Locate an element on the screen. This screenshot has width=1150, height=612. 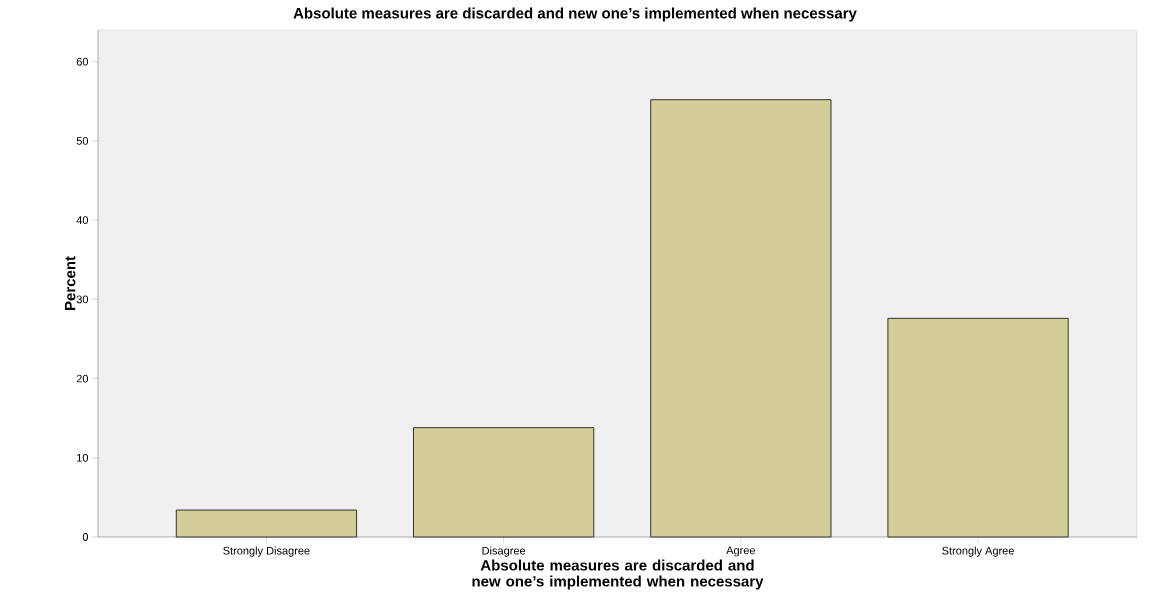
x-tick-label: Strongly Disagree is located at coordinates (266, 551).